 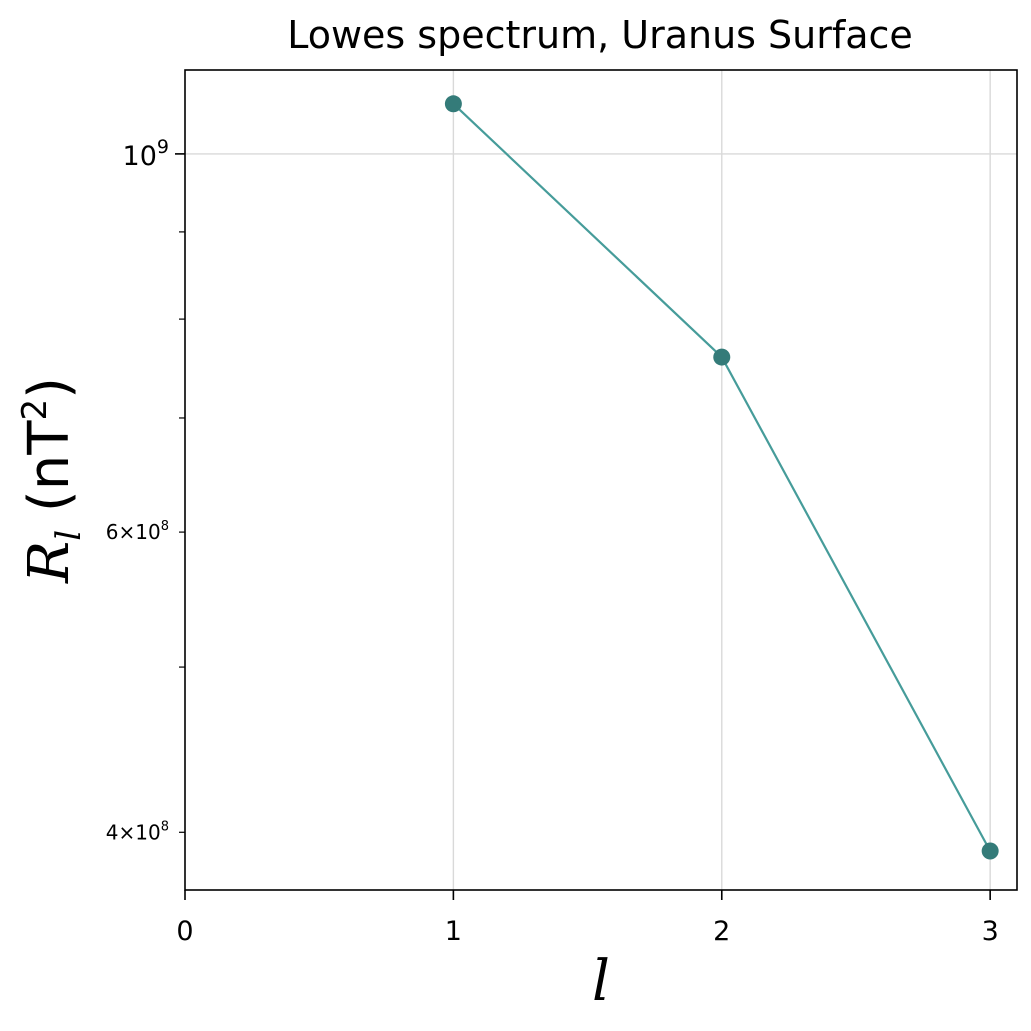 What do you see at coordinates (112, 832) in the screenshot?
I see `y-tick-mantissa: 4` at bounding box center [112, 832].